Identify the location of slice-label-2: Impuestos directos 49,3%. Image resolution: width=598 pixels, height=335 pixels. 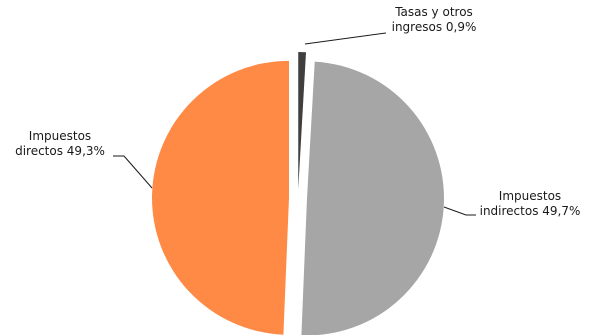
(60, 143).